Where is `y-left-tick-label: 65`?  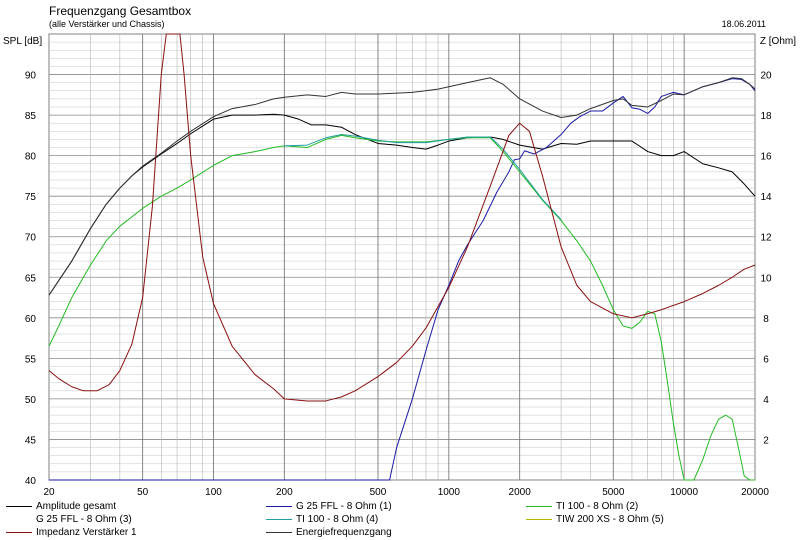
y-left-tick-label: 65 is located at coordinates (31, 278).